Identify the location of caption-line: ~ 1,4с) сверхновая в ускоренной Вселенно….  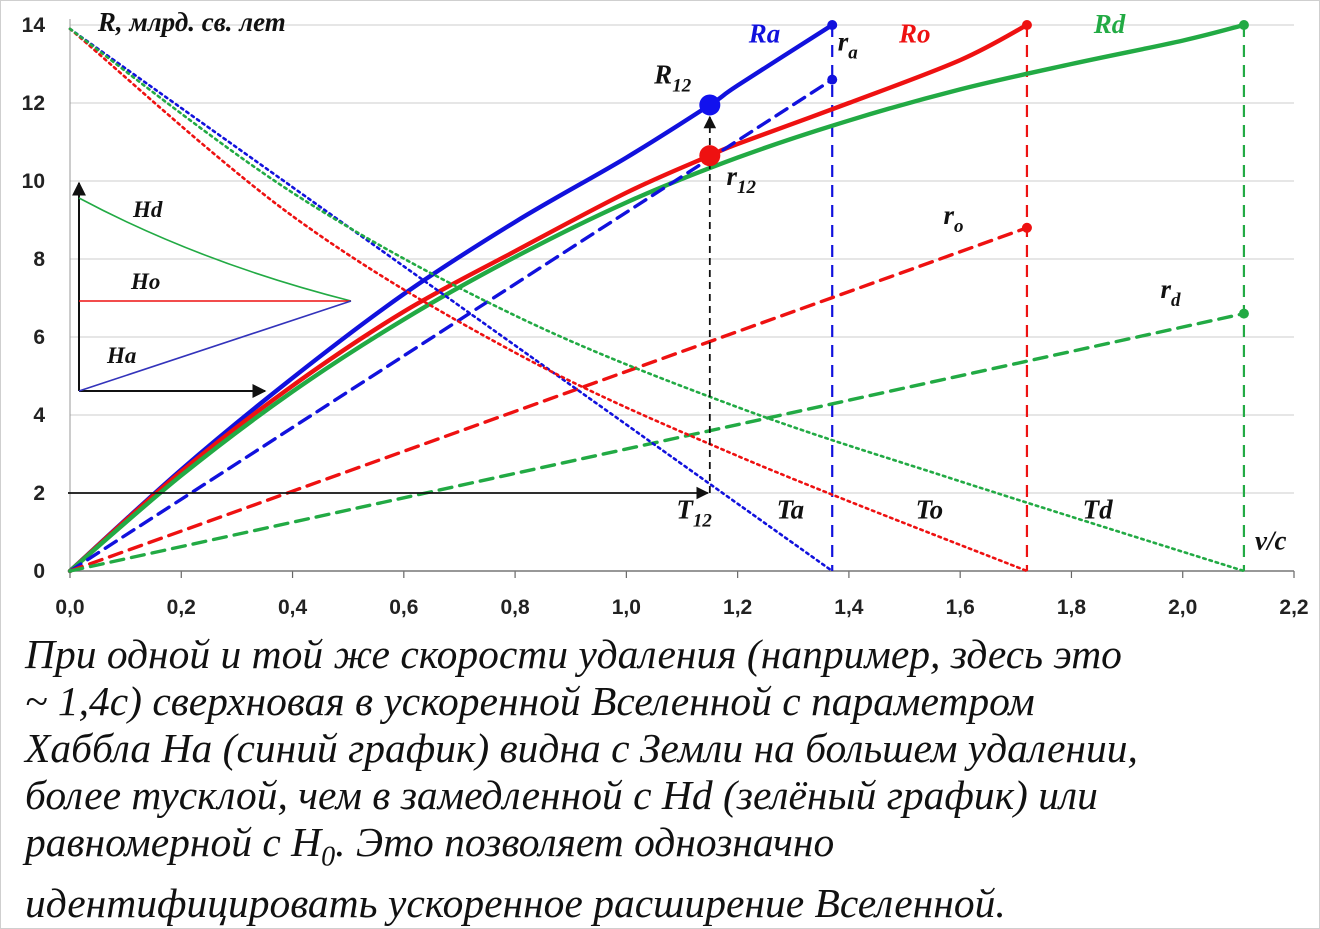
(530, 701).